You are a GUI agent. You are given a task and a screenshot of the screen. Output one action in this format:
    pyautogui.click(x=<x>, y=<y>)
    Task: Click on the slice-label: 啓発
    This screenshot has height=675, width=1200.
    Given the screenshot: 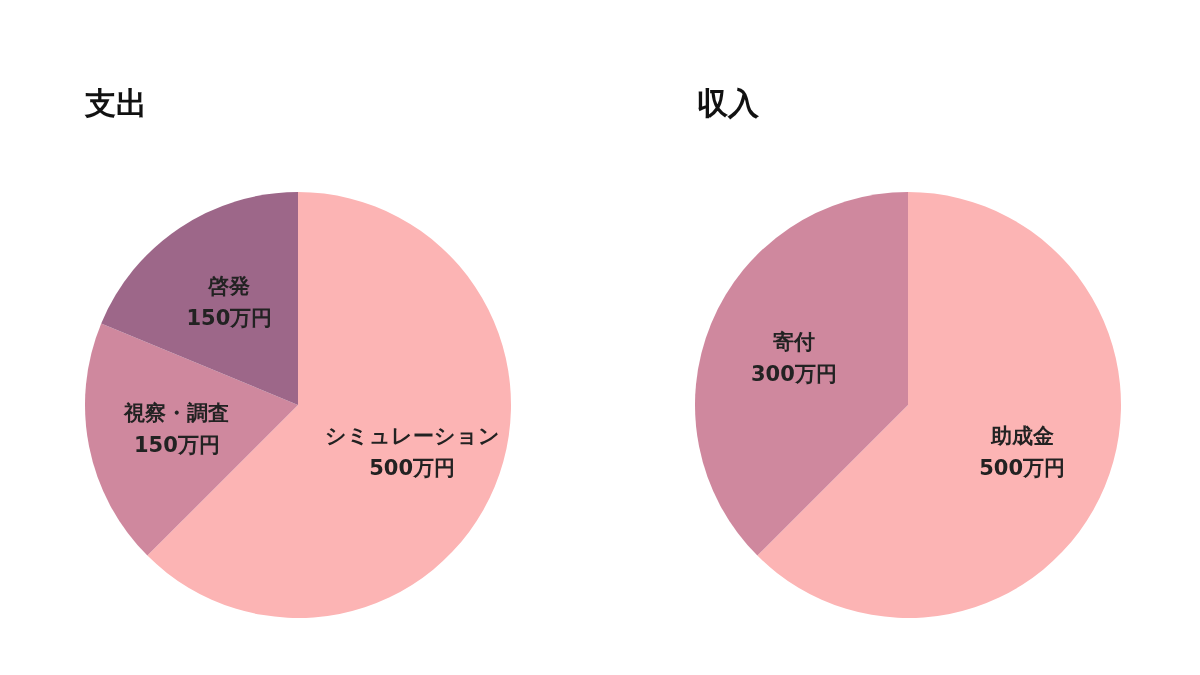 What is the action you would take?
    pyautogui.click(x=229, y=286)
    